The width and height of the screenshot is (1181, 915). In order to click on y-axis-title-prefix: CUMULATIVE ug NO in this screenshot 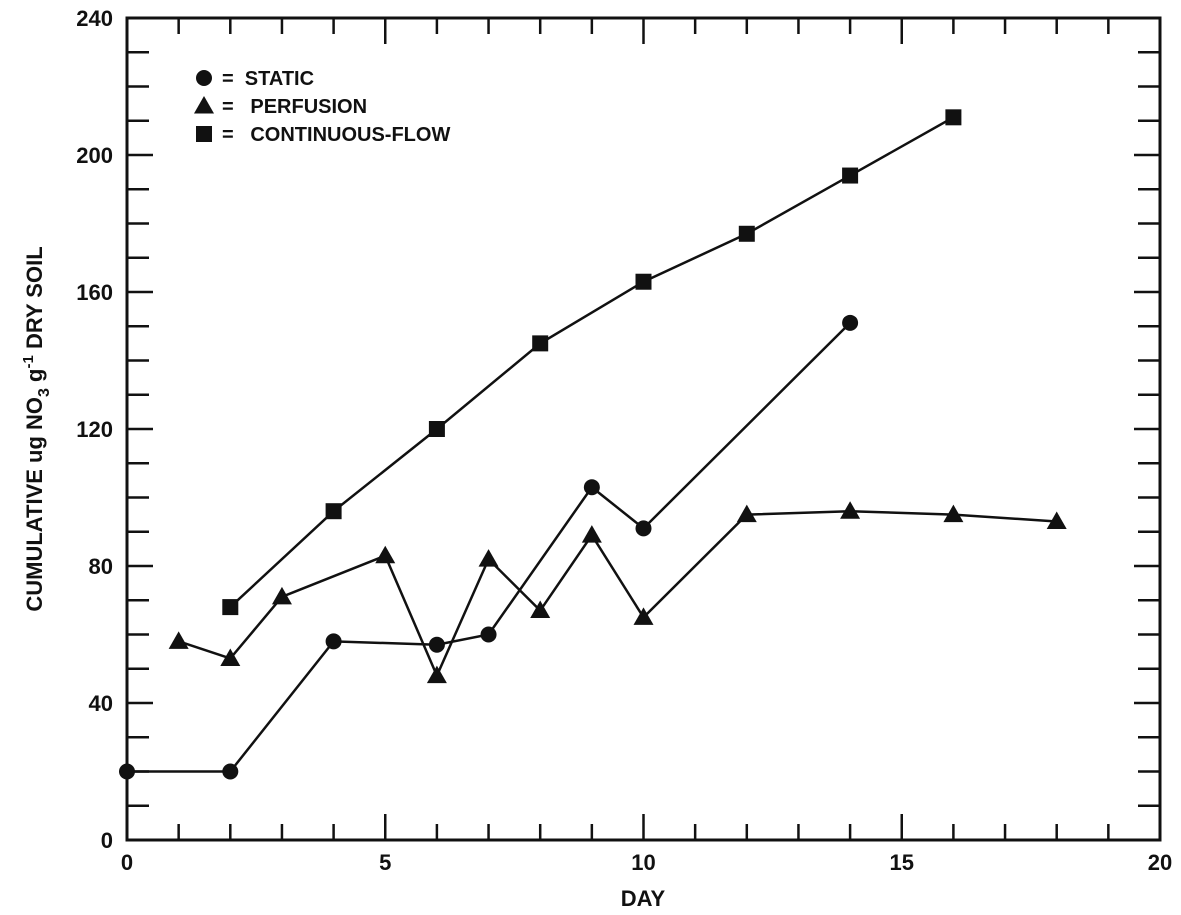, I will do `click(34, 504)`.